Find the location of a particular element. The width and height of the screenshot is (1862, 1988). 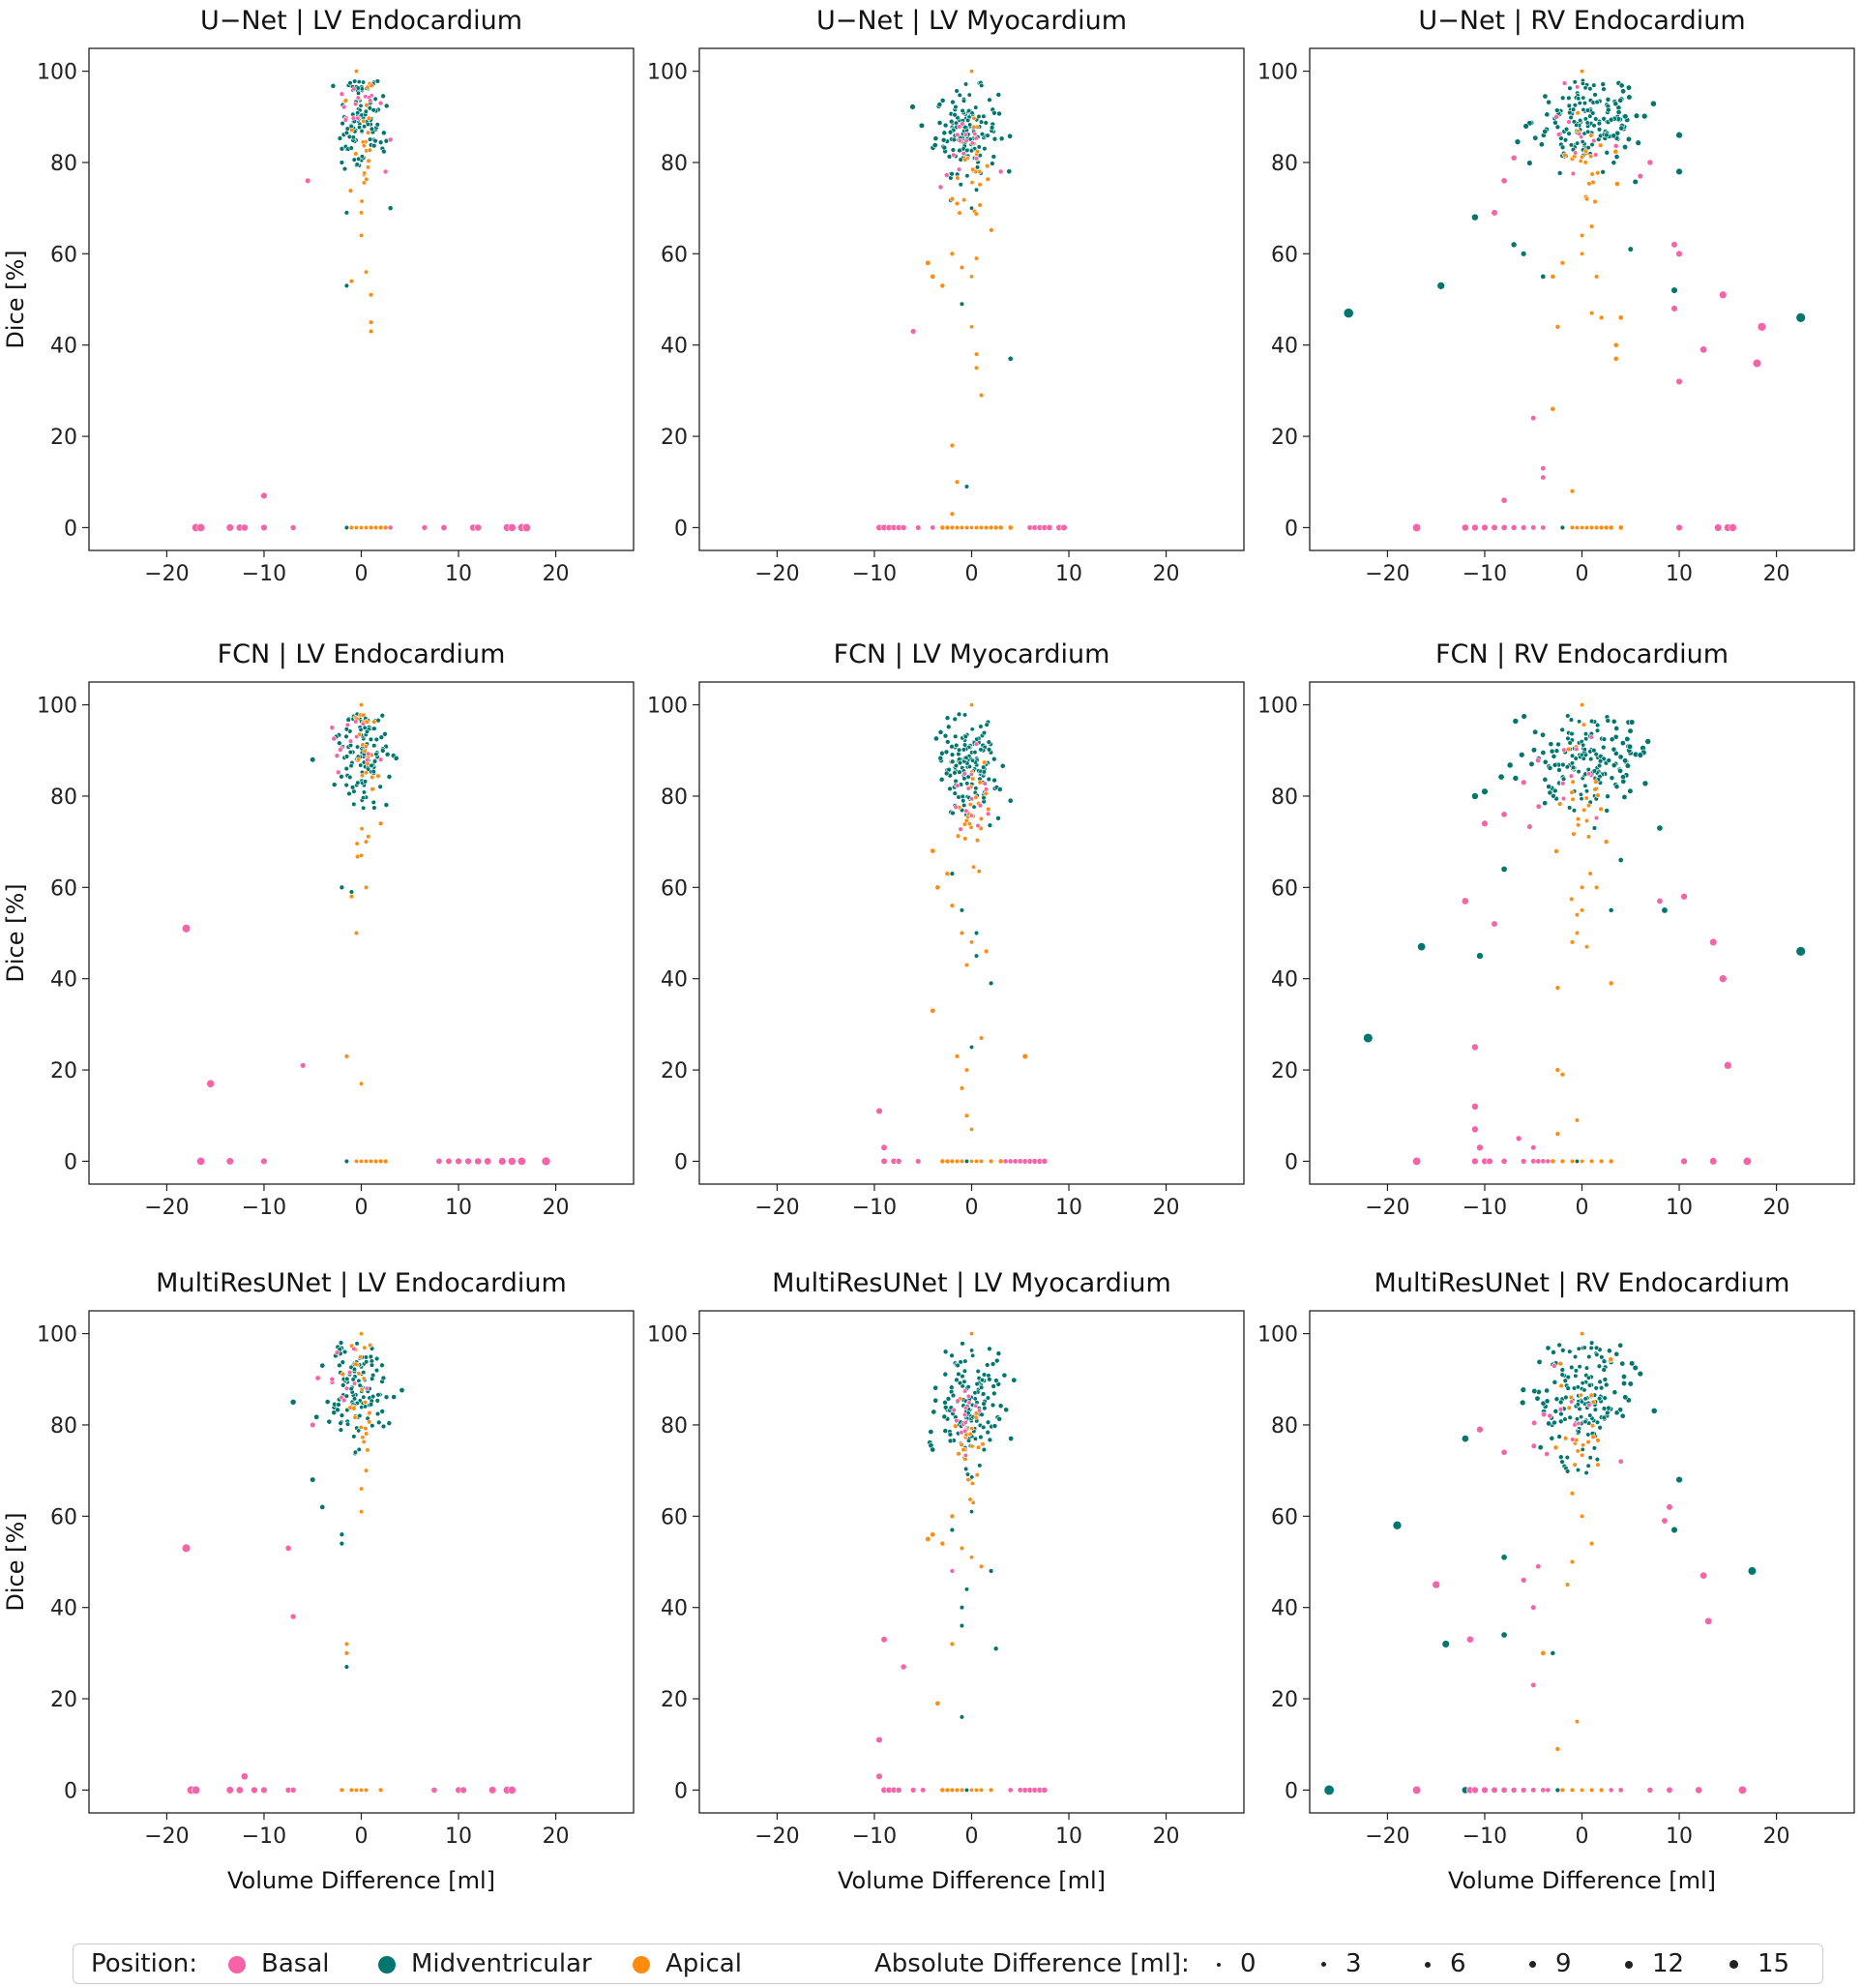

x-tick-label: 20 is located at coordinates (1776, 574).